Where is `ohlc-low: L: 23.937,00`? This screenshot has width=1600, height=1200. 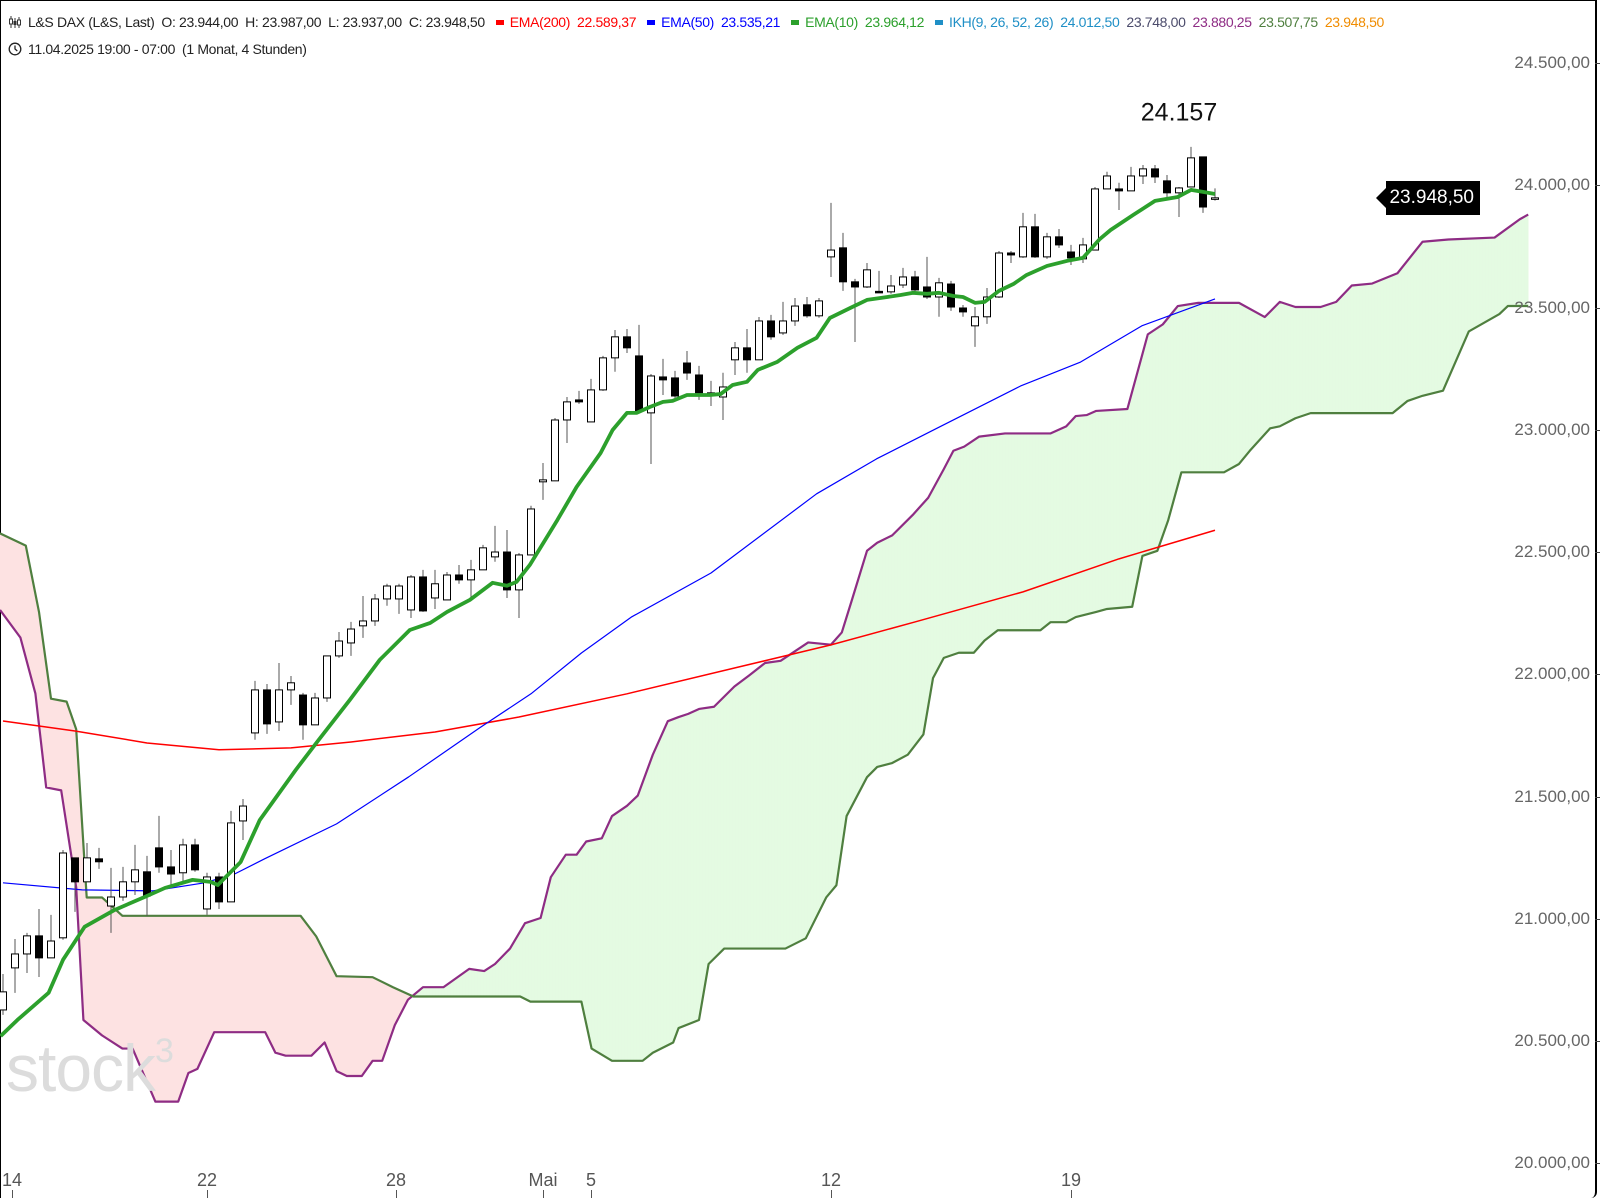 ohlc-low: L: 23.937,00 is located at coordinates (365, 22).